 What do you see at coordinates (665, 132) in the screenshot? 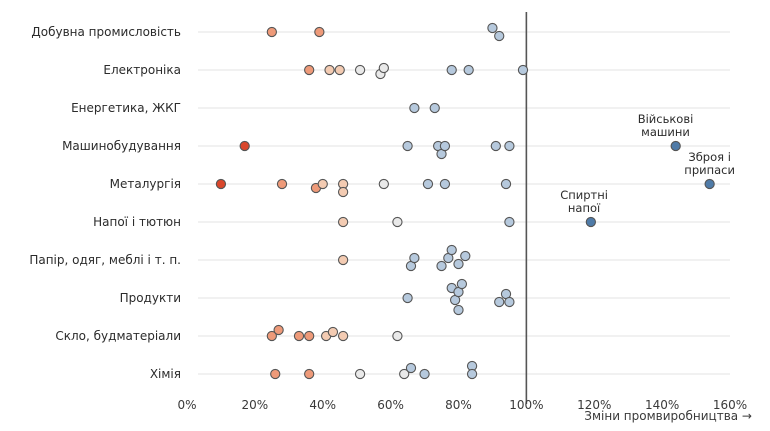
I see `annotation-label: машини` at bounding box center [665, 132].